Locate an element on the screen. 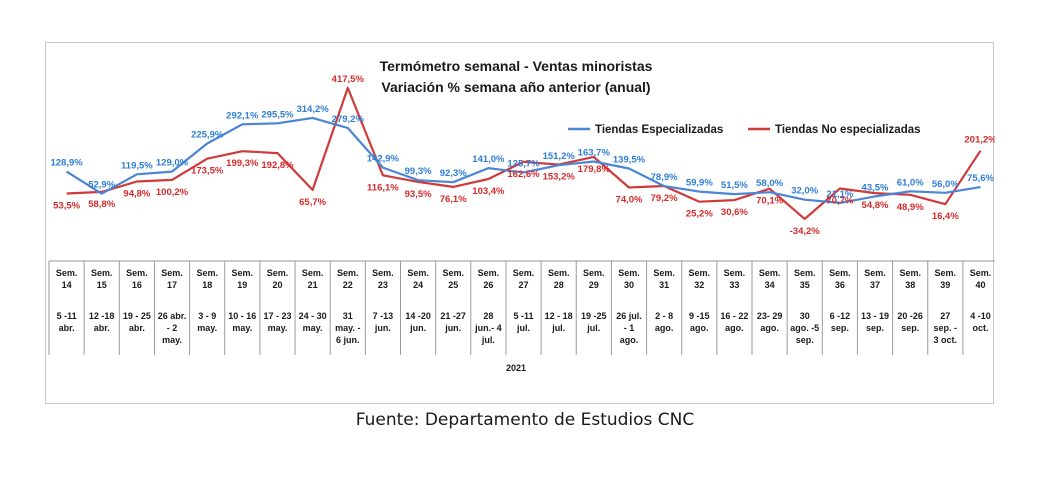  data-label: 163,7% is located at coordinates (594, 153).